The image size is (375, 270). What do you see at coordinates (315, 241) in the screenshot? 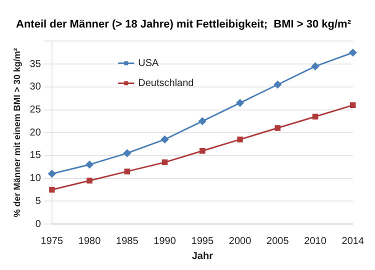
I see `x-tick-label: 2010` at bounding box center [315, 241].